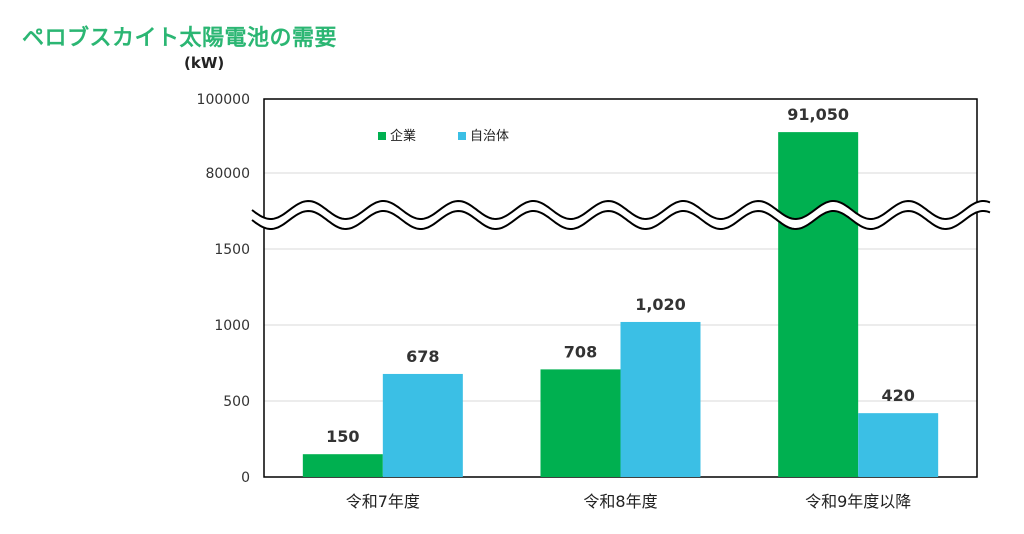 This screenshot has width=1024, height=534. Describe the element at coordinates (621, 210) in the screenshot. I see `axis-break-wave-top` at that location.